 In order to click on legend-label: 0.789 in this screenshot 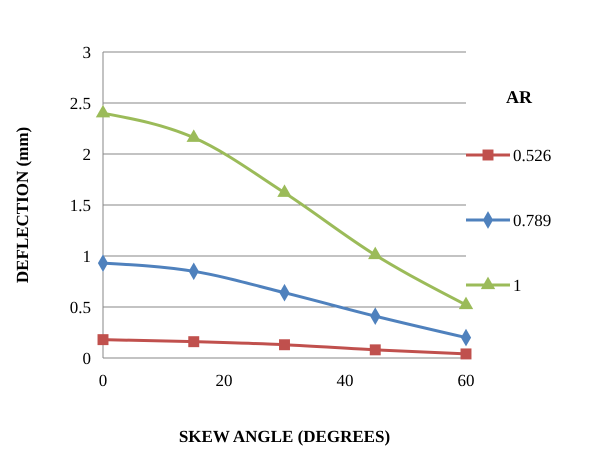, I will do `click(532, 220)`.